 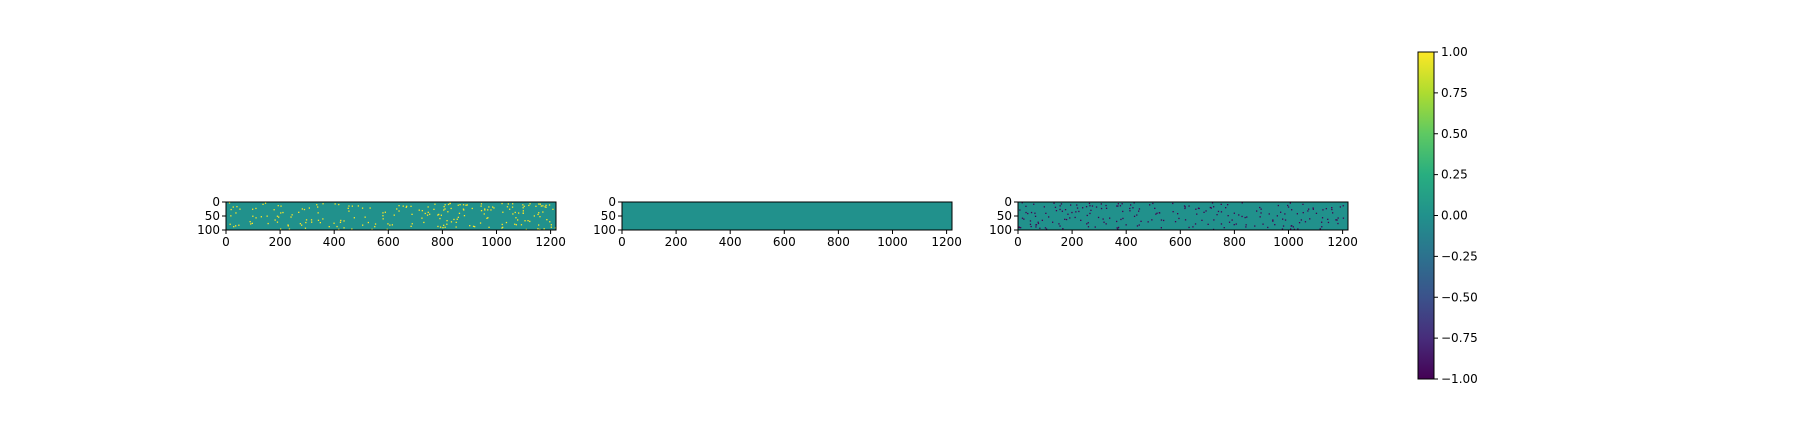 I want to click on x-tick-label: 1200, so click(x=550, y=242).